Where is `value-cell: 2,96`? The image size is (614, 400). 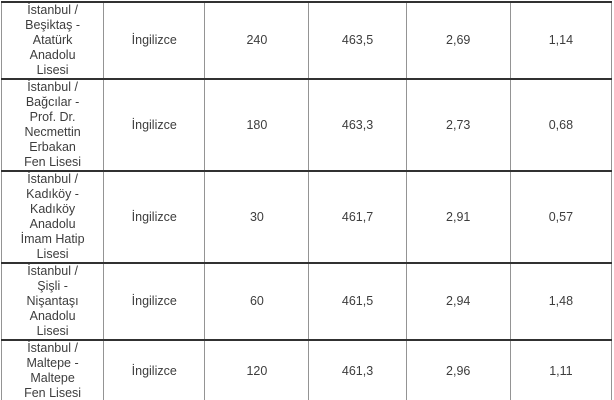
value-cell: 2,96 is located at coordinates (458, 369).